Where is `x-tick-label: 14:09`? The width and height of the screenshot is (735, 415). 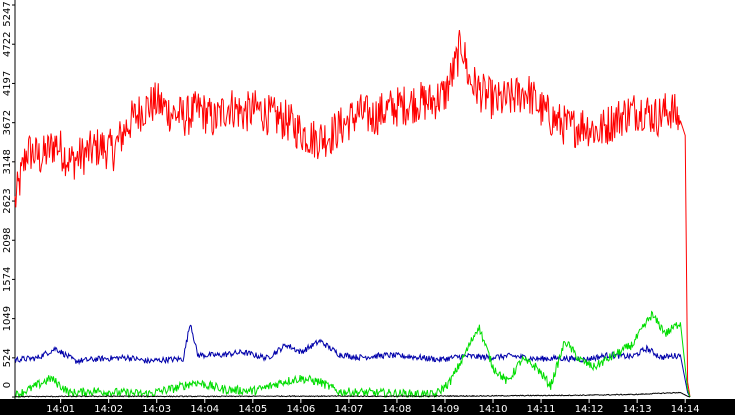
x-tick-label: 14:09 is located at coordinates (445, 409).